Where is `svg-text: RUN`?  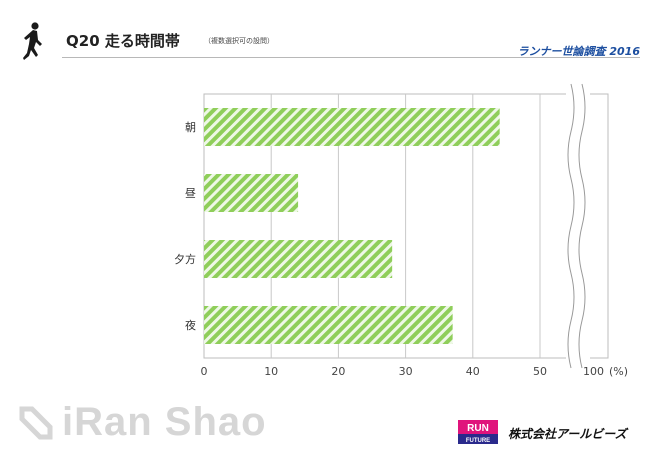 svg-text: RUN is located at coordinates (478, 428).